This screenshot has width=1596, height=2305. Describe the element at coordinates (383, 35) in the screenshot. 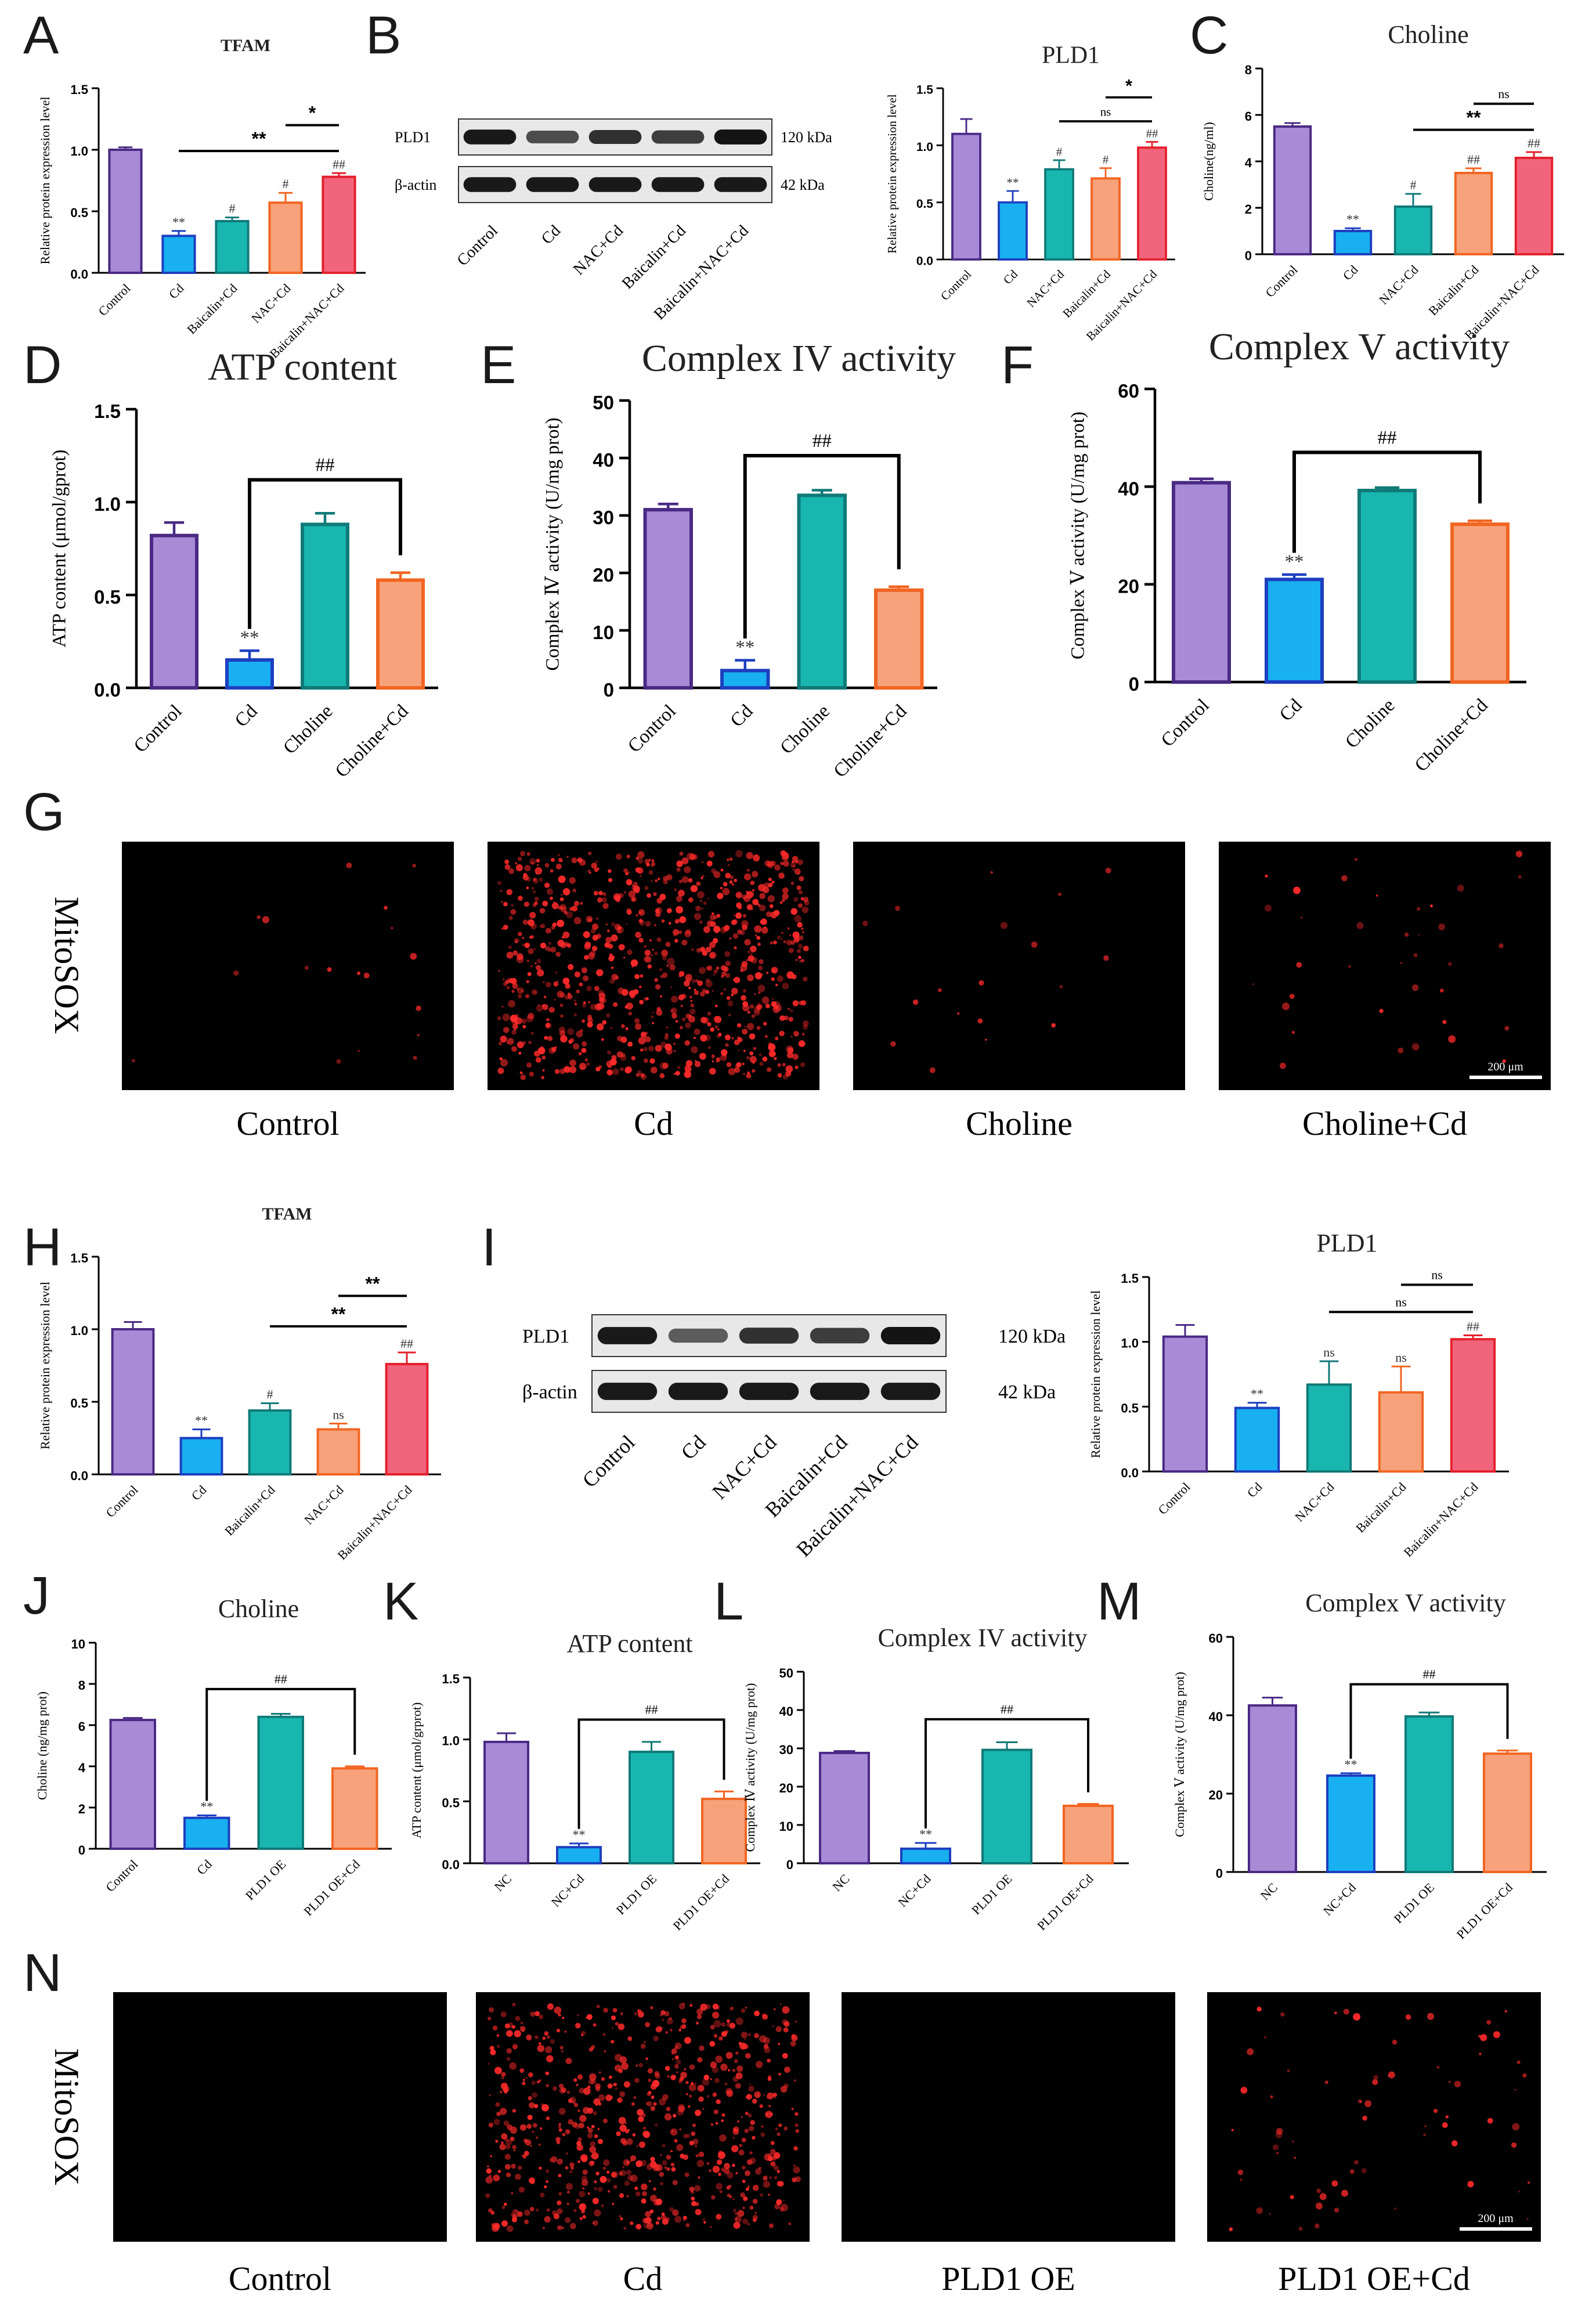

I see `panel-letter-b: B` at that location.